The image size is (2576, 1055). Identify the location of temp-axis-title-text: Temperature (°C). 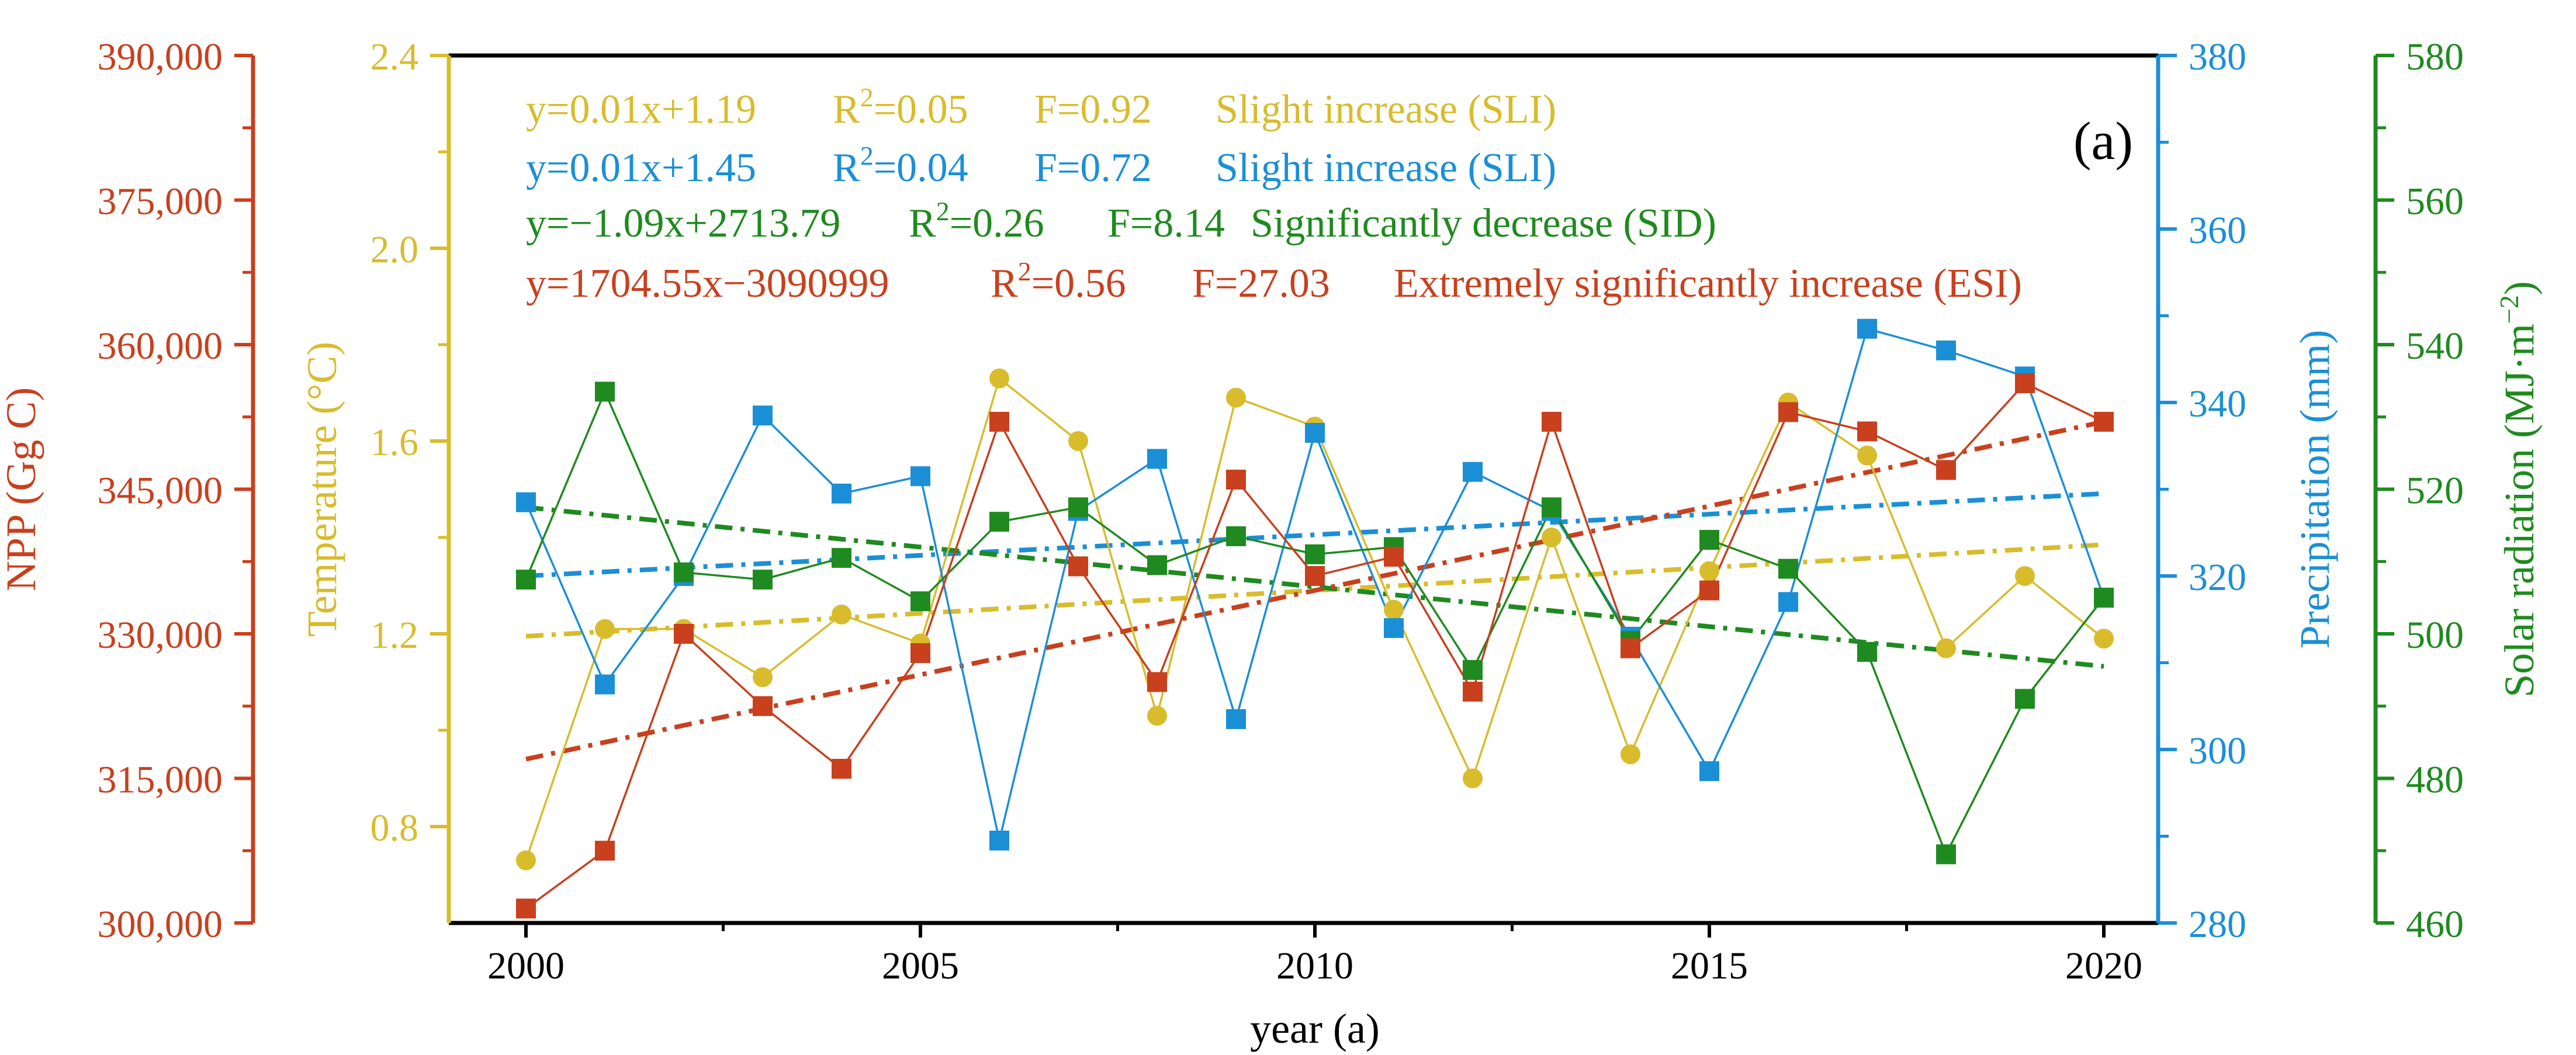
(322, 489).